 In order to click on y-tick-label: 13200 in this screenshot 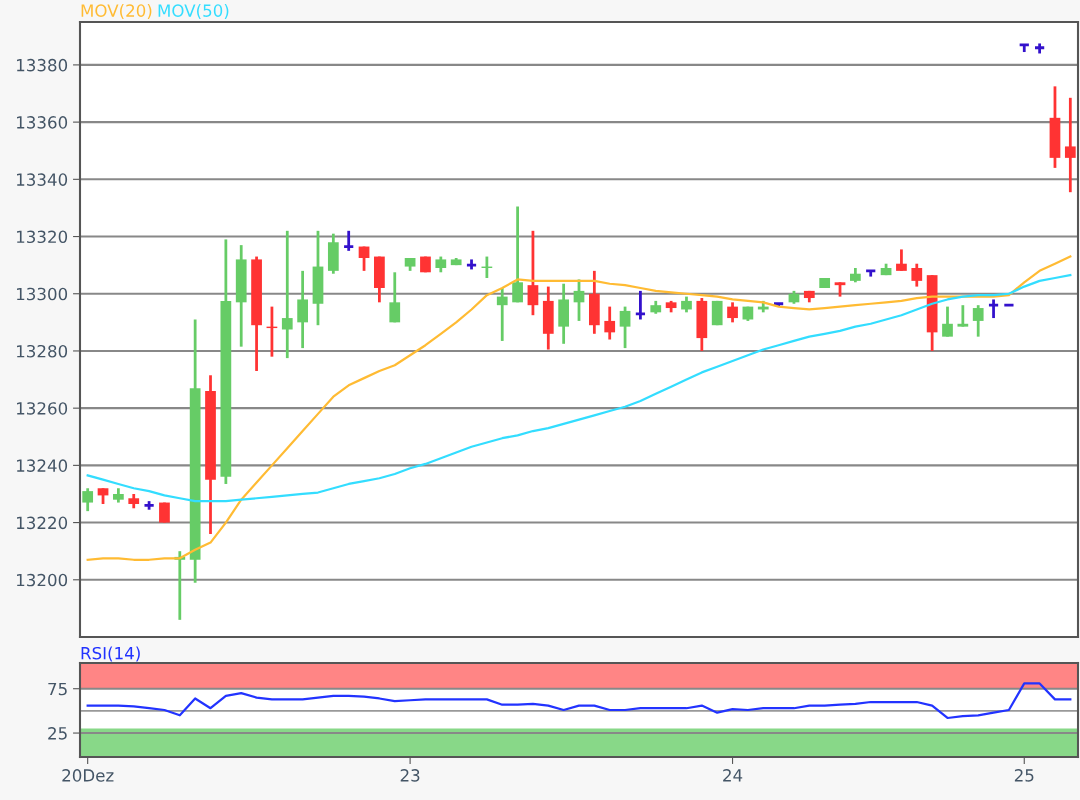, I will do `click(42, 580)`.